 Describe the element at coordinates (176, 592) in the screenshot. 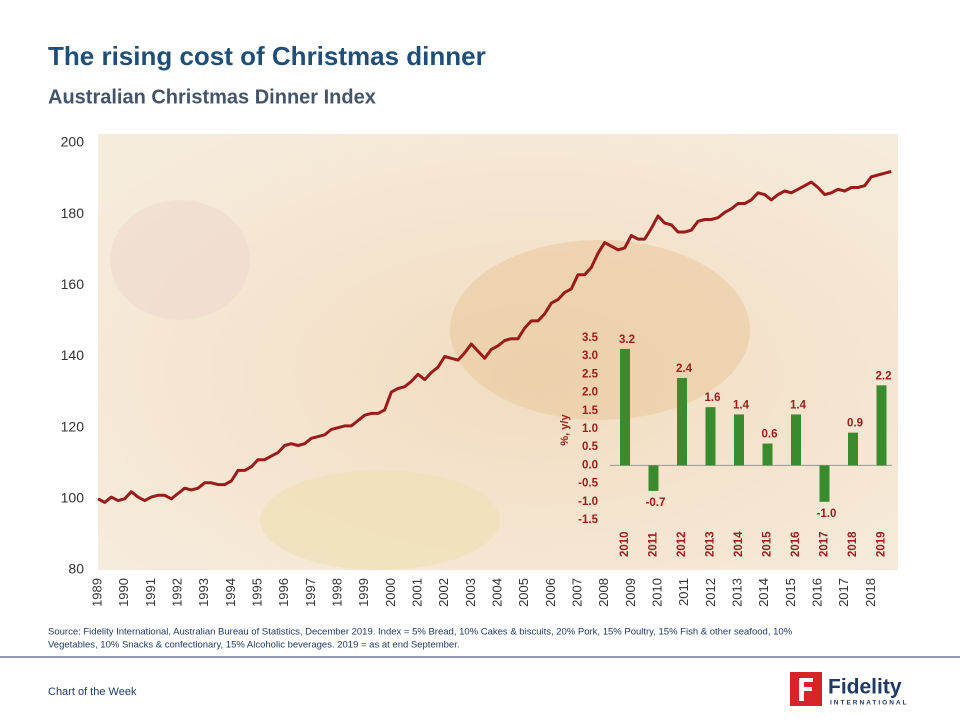

I see `x-tick-label: 1992` at that location.